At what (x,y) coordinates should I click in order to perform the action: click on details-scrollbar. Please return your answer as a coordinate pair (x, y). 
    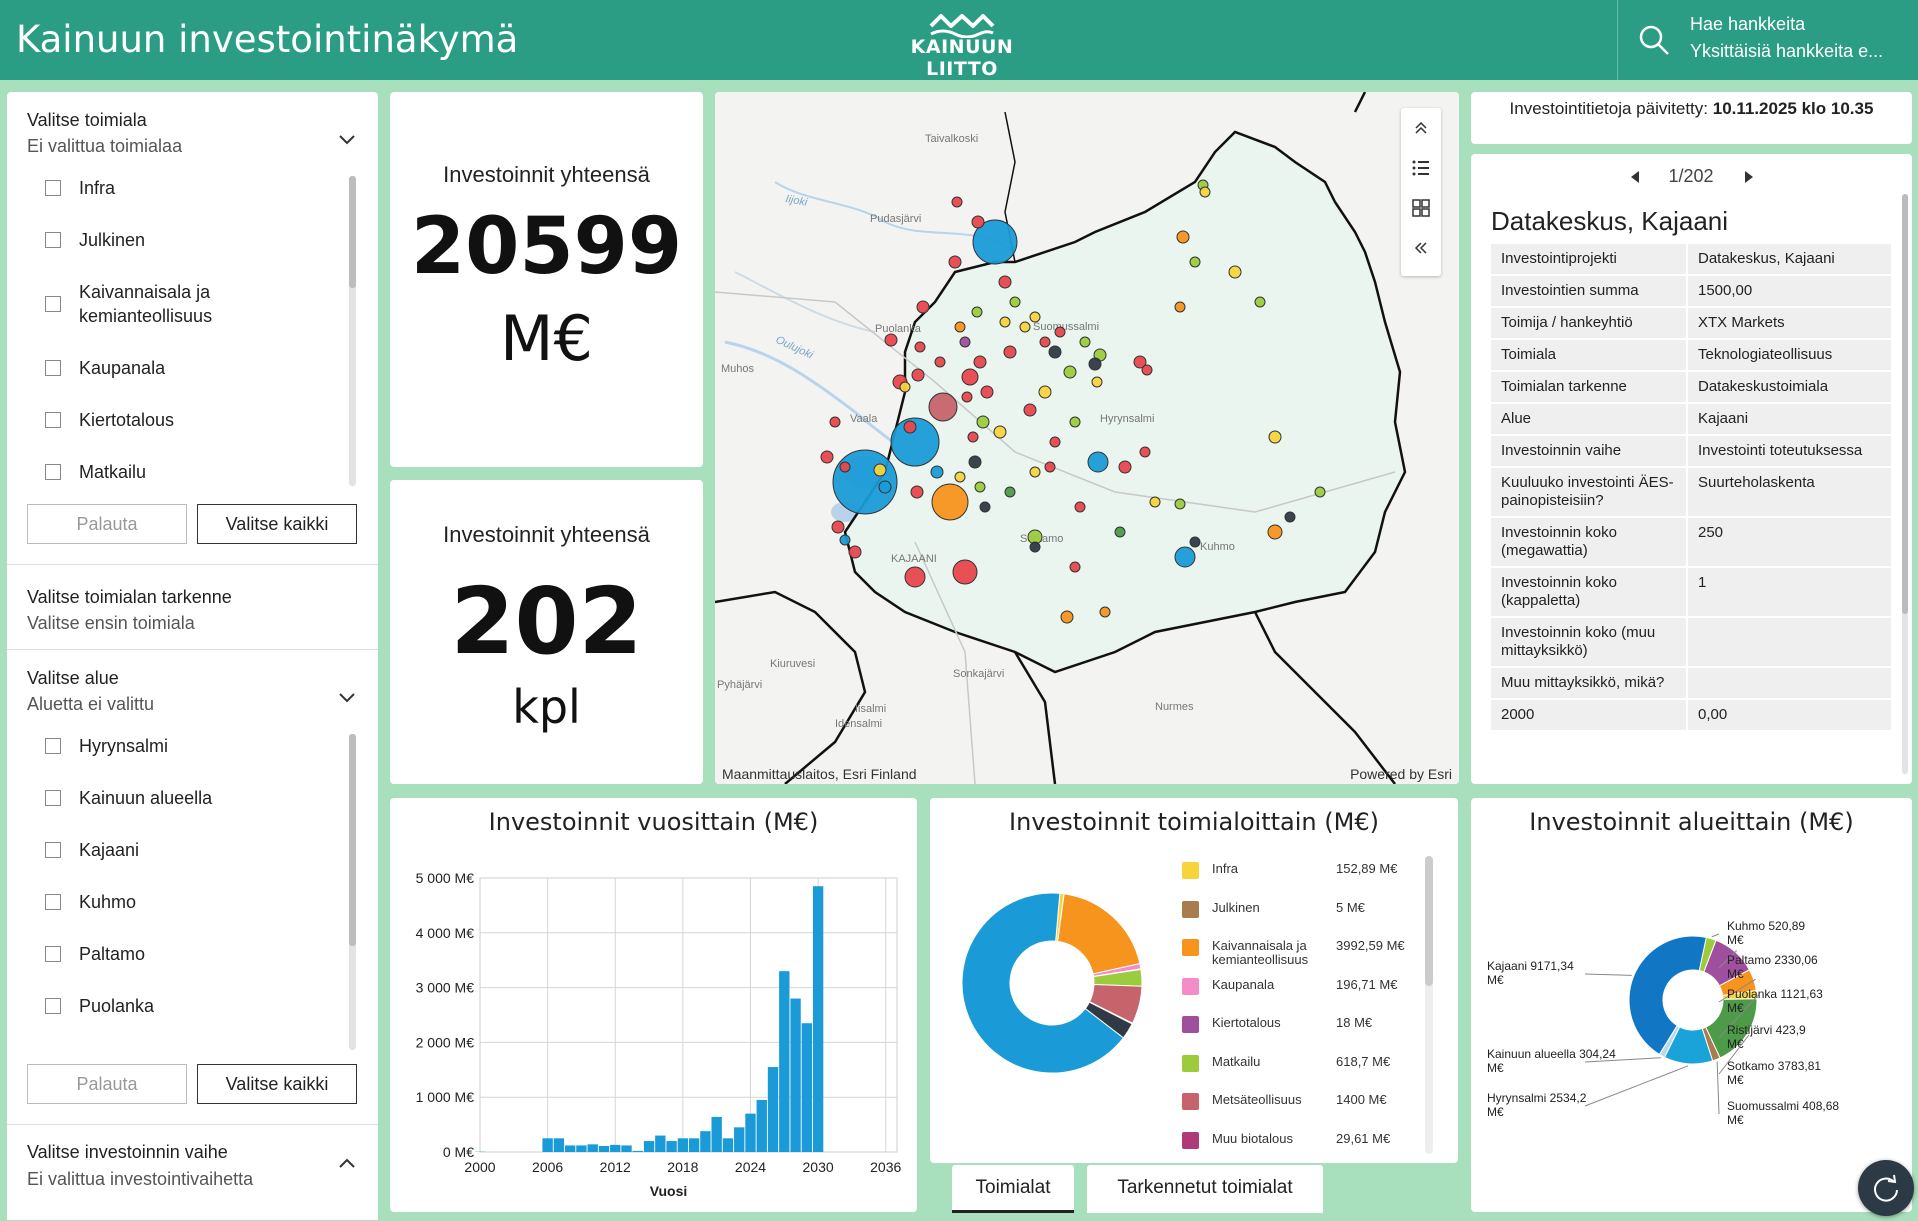
    Looking at the image, I should click on (1905, 484).